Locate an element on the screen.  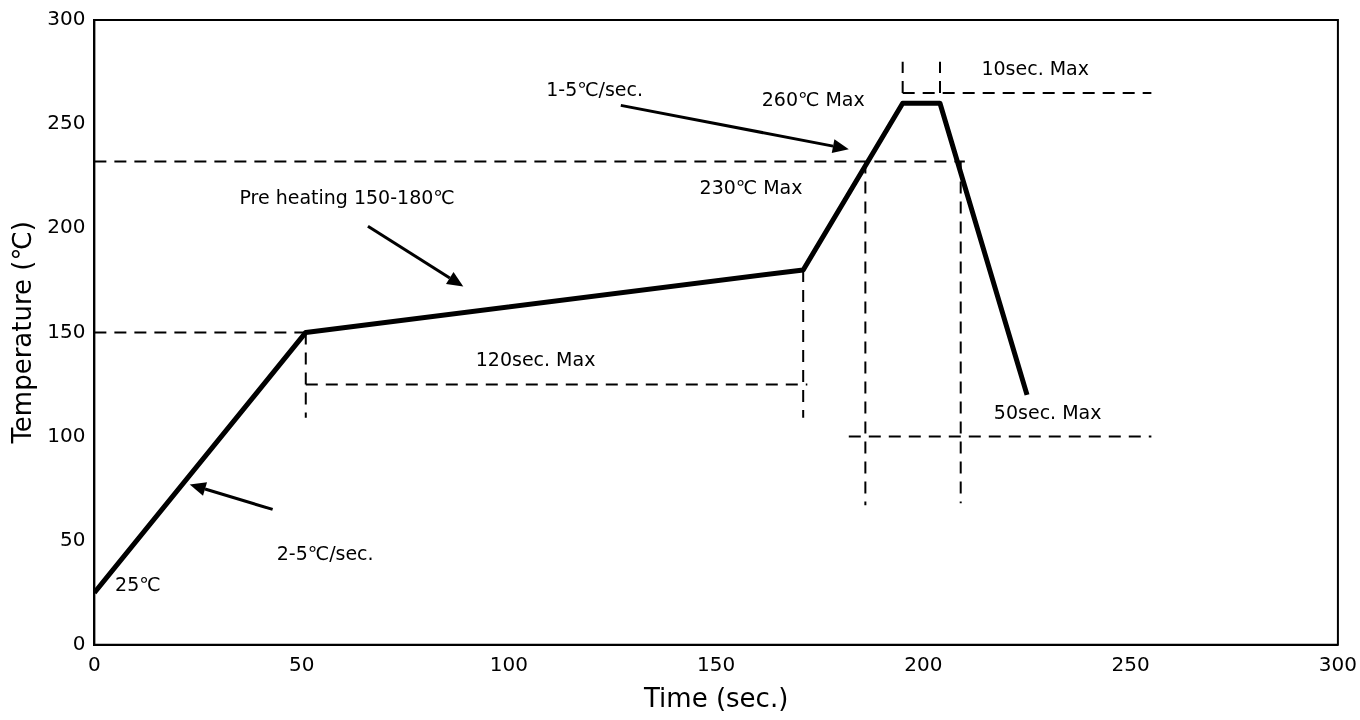
y-tick-label: 100 is located at coordinates (66, 434).